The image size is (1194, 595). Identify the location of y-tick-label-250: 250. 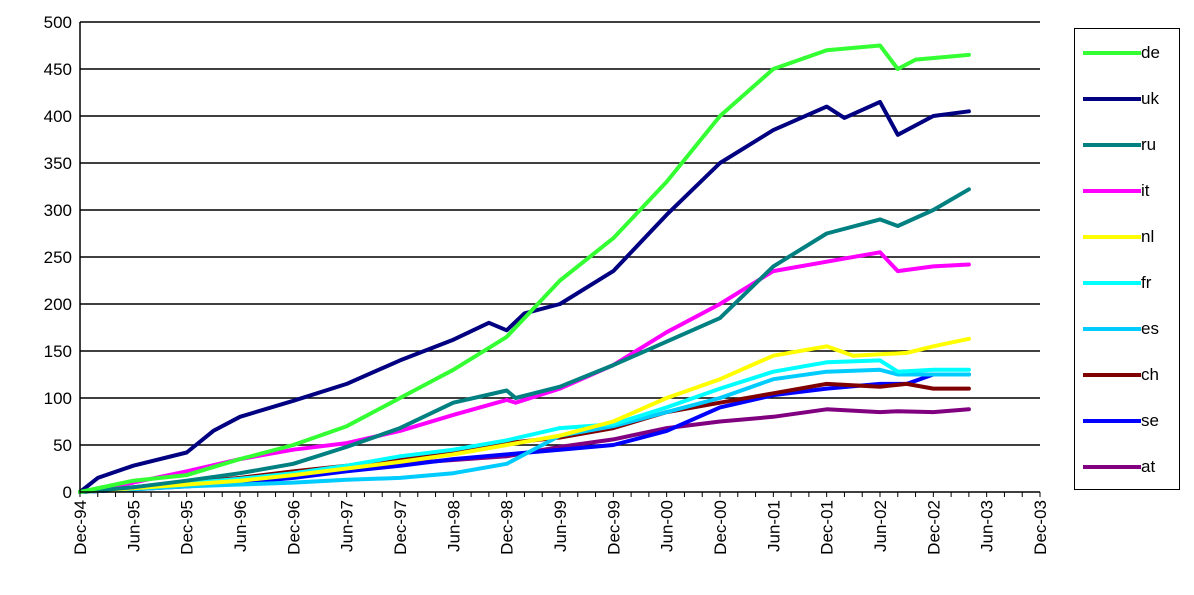
(58, 257).